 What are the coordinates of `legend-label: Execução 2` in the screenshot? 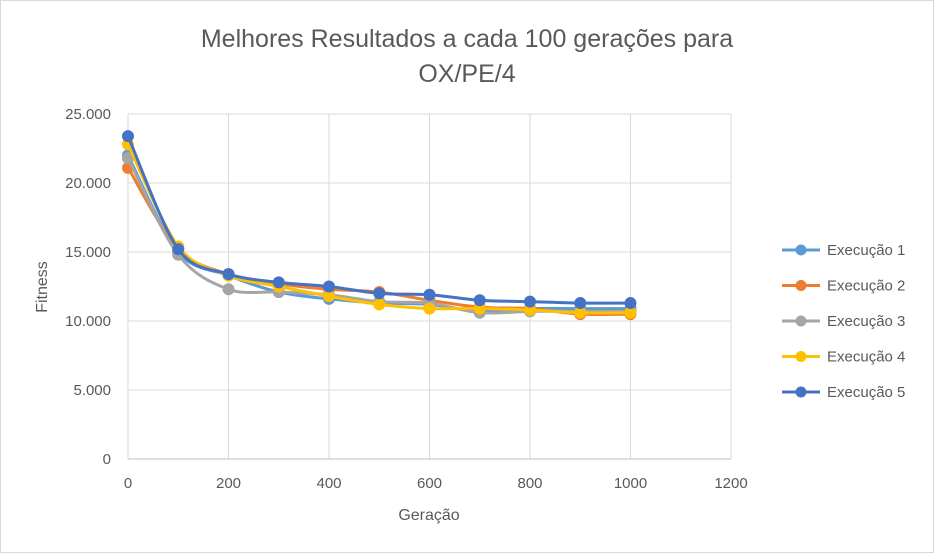 It's located at (866, 286).